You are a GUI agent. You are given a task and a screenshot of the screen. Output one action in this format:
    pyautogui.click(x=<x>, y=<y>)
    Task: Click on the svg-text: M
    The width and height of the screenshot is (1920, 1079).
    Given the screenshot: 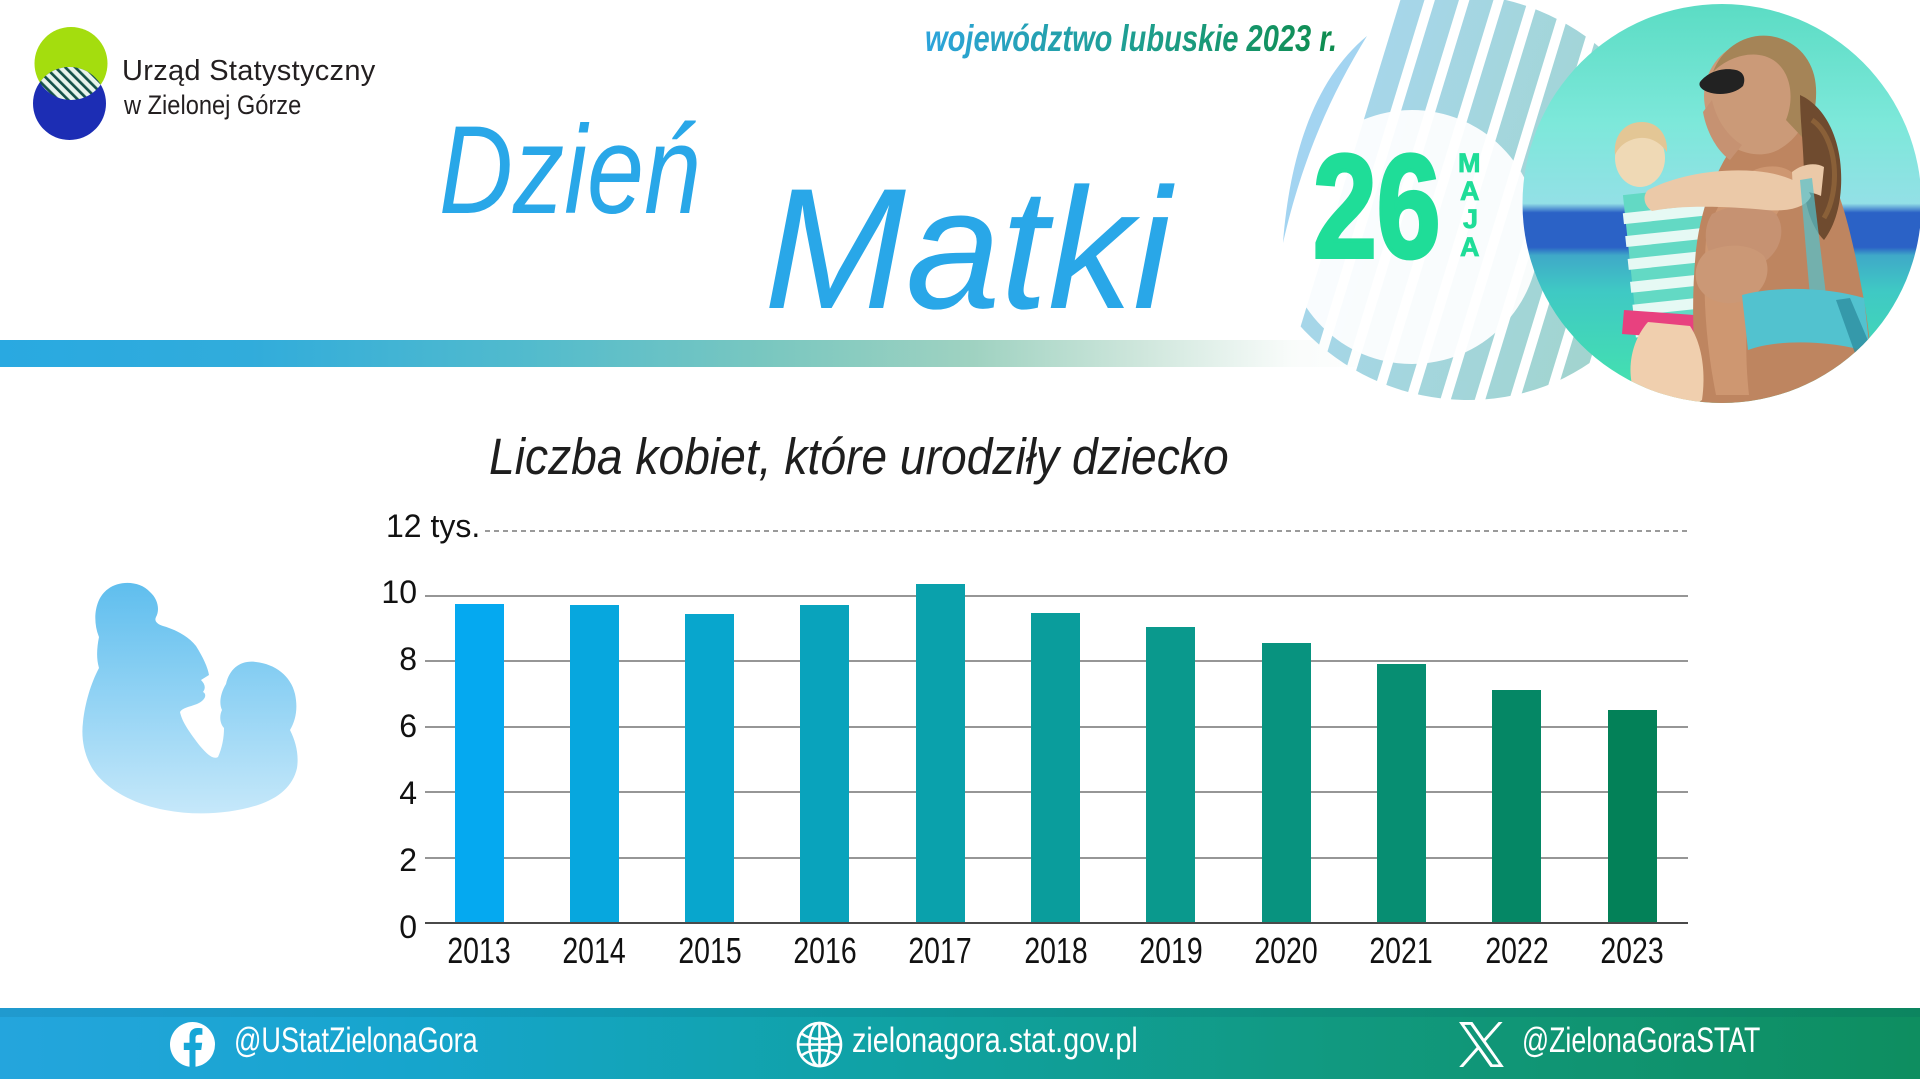 What is the action you would take?
    pyautogui.click(x=1469, y=163)
    